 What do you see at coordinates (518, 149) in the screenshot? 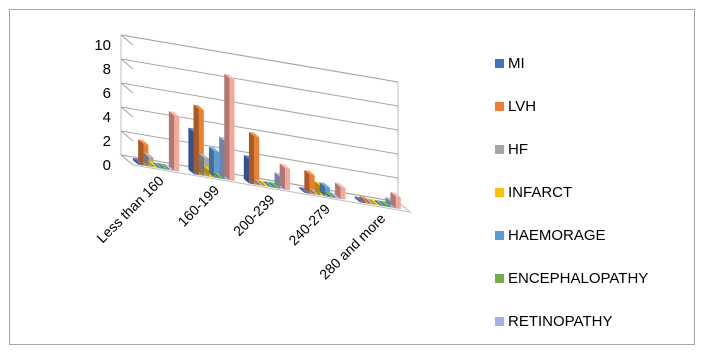
I see `legend-label: HF` at bounding box center [518, 149].